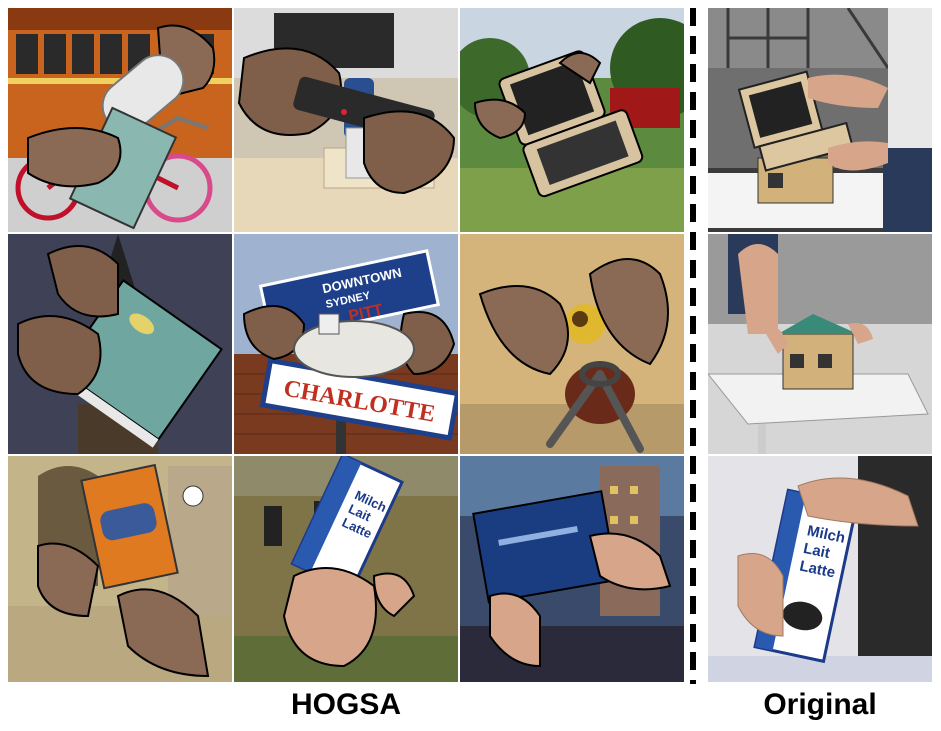 Image resolution: width=941 pixels, height=731 pixels. I want to click on tile-scissors-flowers, so click(572, 344).